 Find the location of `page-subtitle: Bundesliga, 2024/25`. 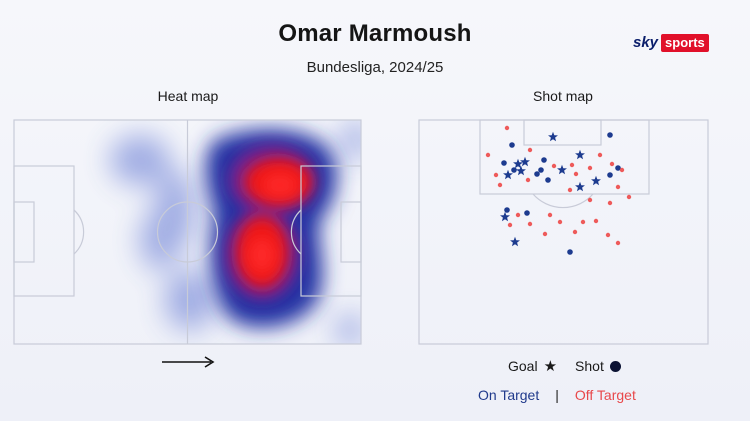

page-subtitle: Bundesliga, 2024/25 is located at coordinates (375, 67).